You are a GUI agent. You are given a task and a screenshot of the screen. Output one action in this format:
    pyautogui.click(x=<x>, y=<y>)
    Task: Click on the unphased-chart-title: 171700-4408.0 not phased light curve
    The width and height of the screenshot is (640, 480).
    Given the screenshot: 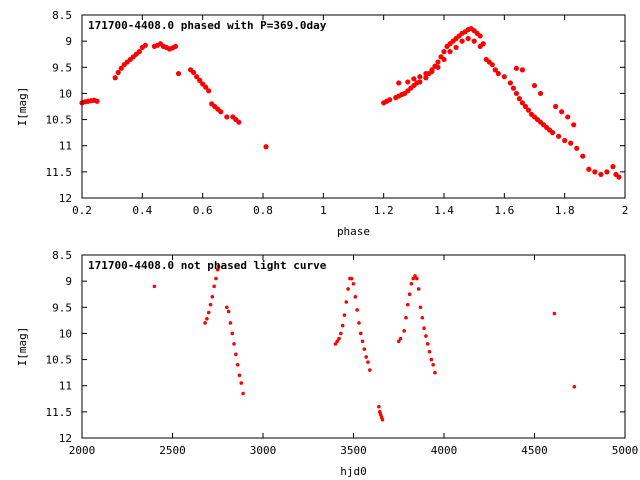 What is the action you would take?
    pyautogui.click(x=207, y=265)
    